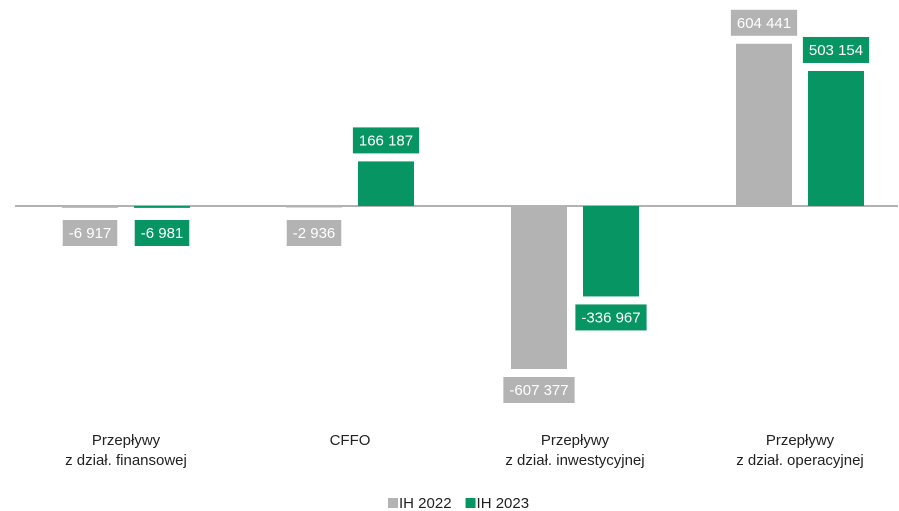 The width and height of the screenshot is (899, 511). I want to click on value-label: 166 187, so click(386, 140).